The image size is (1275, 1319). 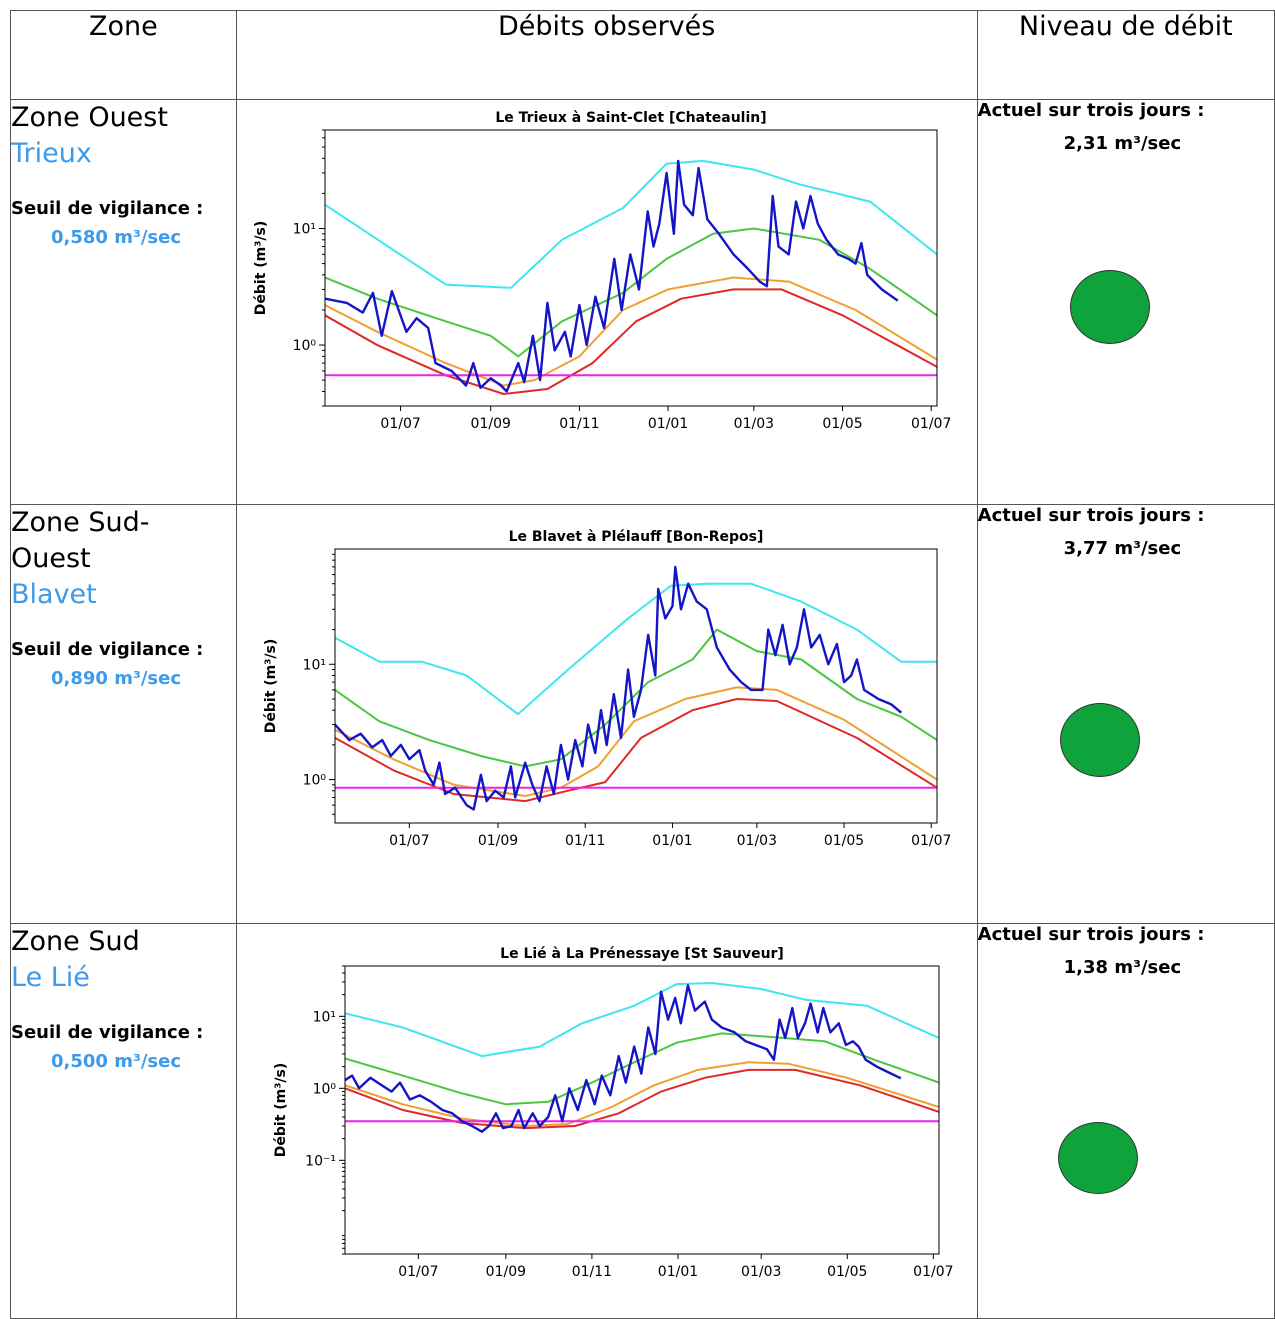 I want to click on niveau-cell: Actuel sur trois jours : 3,77 m³/sec, so click(x=1125, y=714).